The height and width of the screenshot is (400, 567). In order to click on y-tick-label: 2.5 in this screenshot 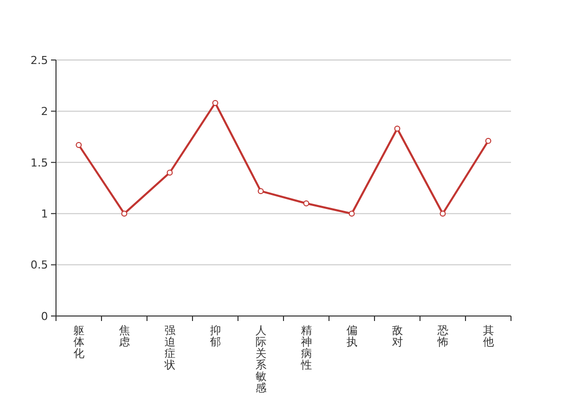, I will do `click(39, 60)`.